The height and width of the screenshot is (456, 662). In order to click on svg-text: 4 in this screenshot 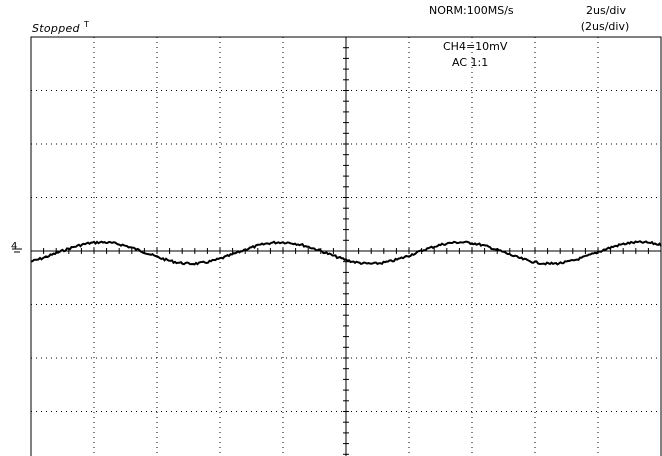, I will do `click(14, 246)`.